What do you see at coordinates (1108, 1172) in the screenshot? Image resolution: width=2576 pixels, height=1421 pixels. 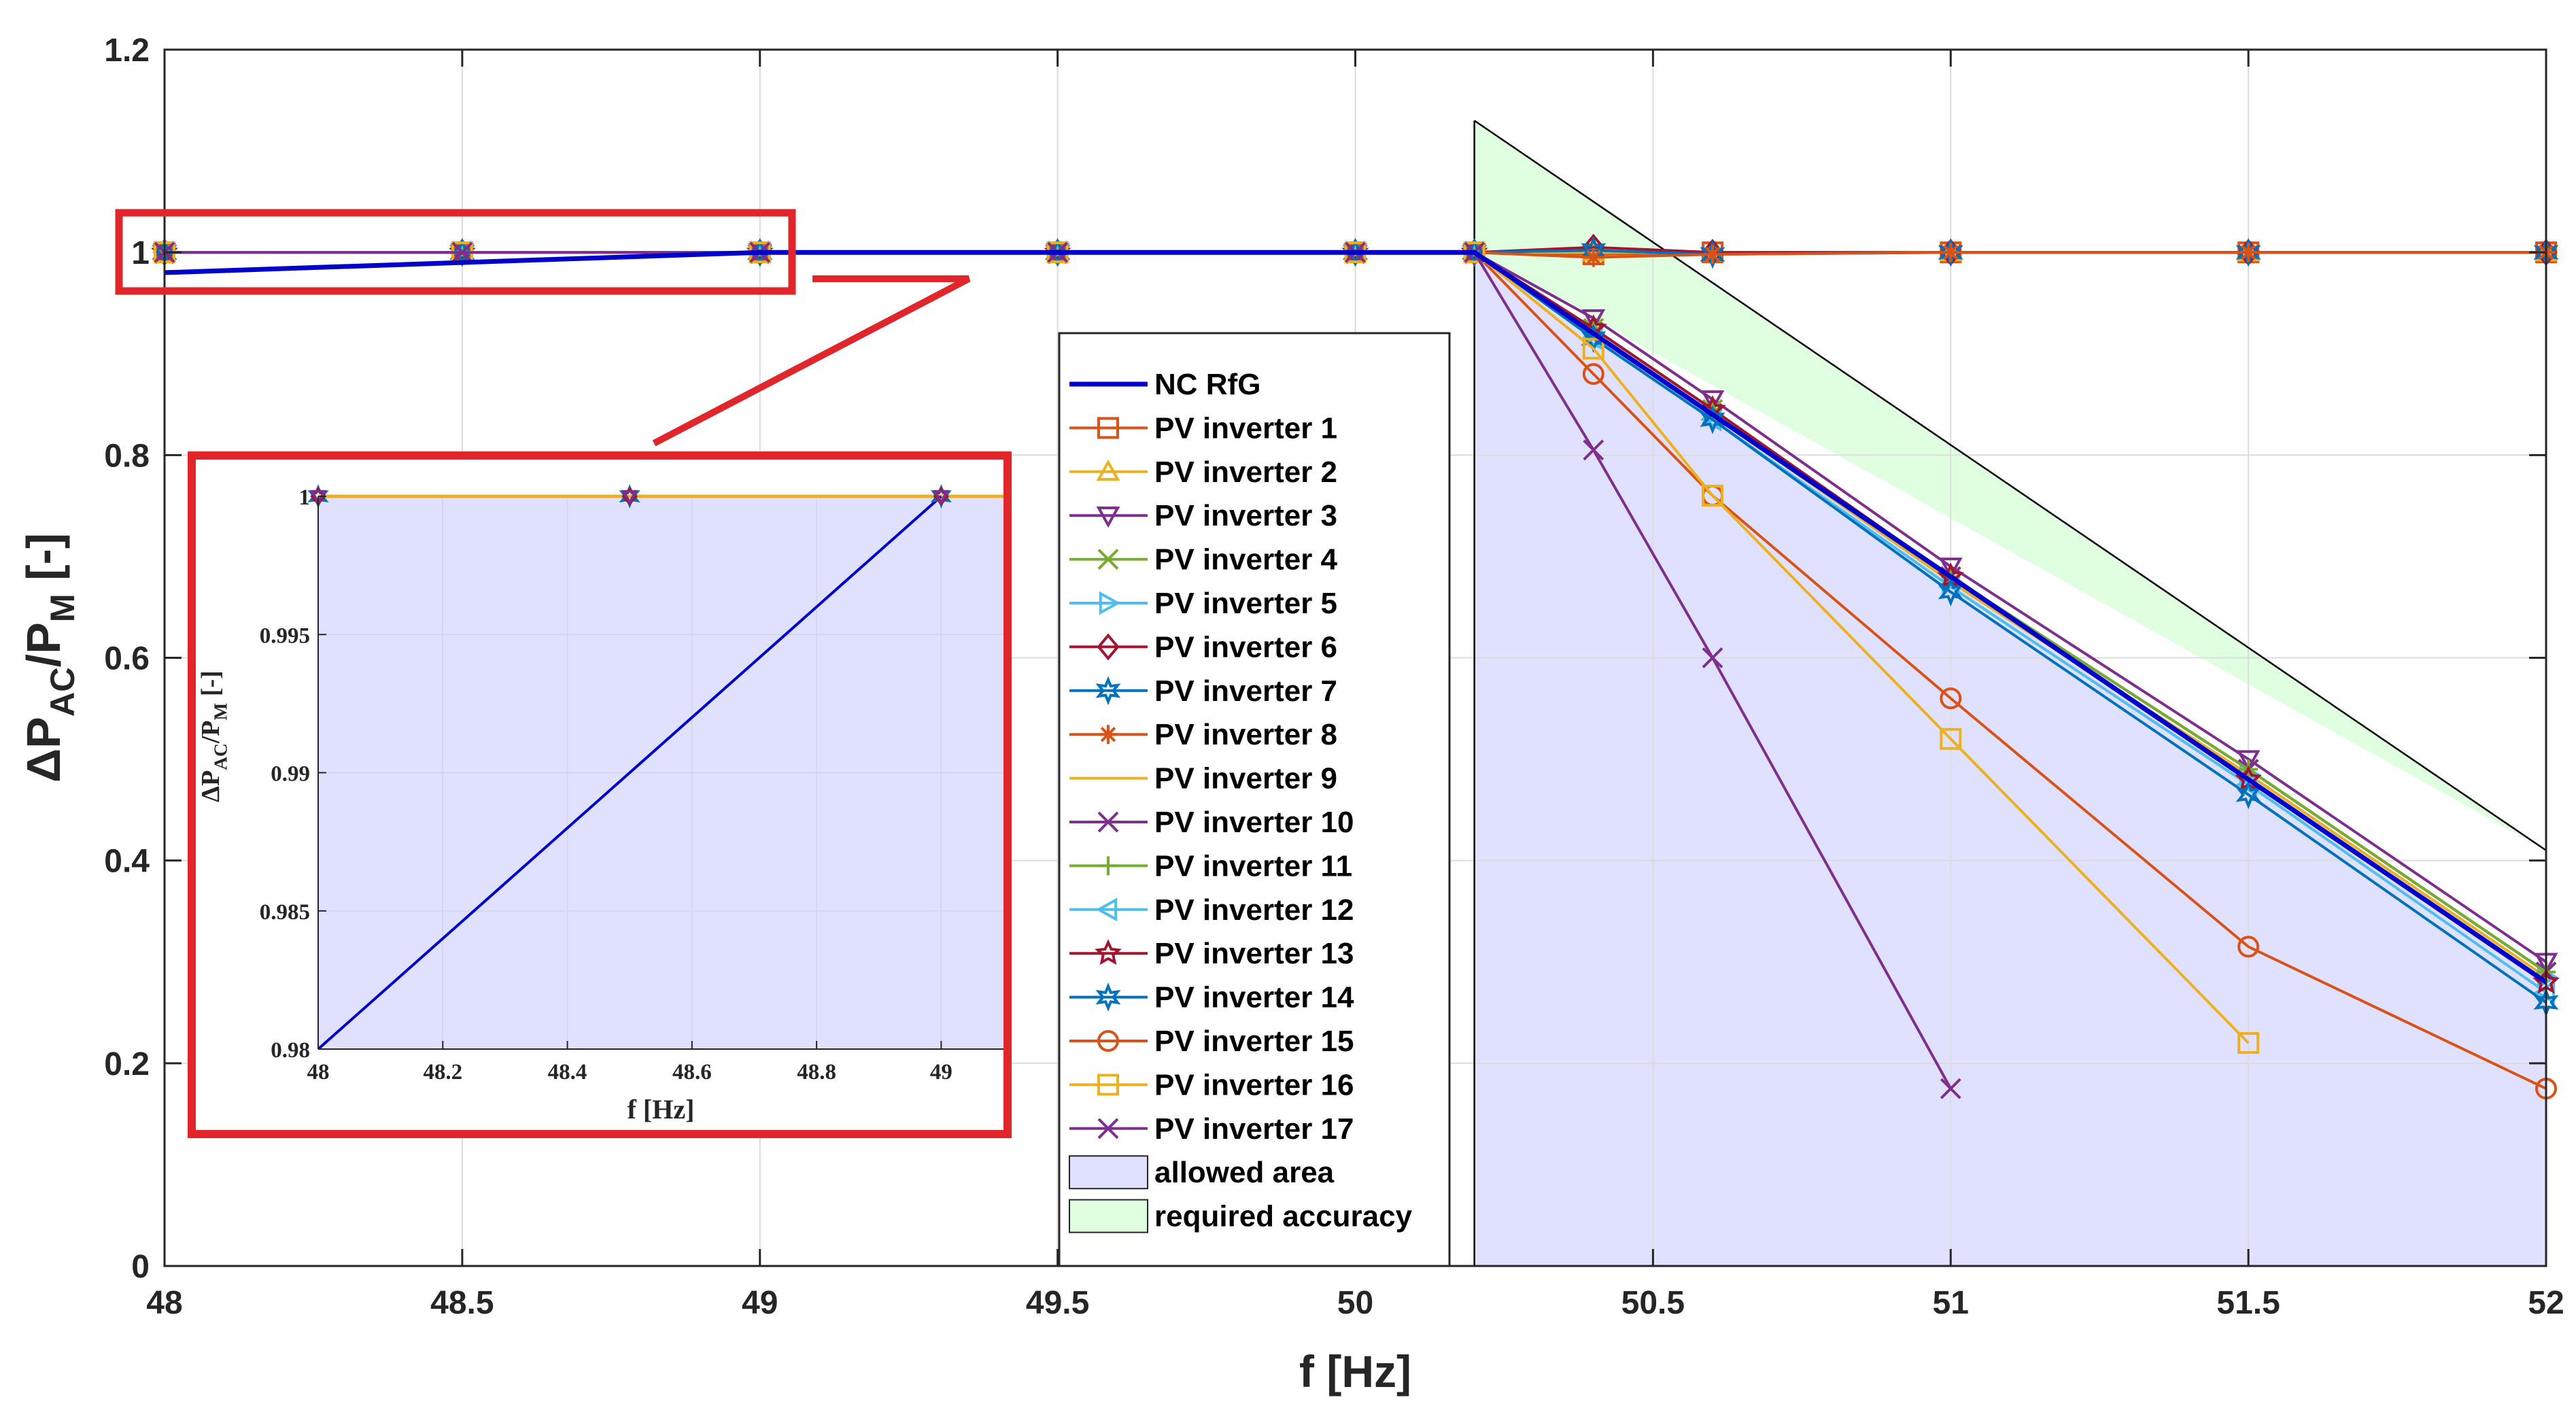 I see `legend-patch-sample` at bounding box center [1108, 1172].